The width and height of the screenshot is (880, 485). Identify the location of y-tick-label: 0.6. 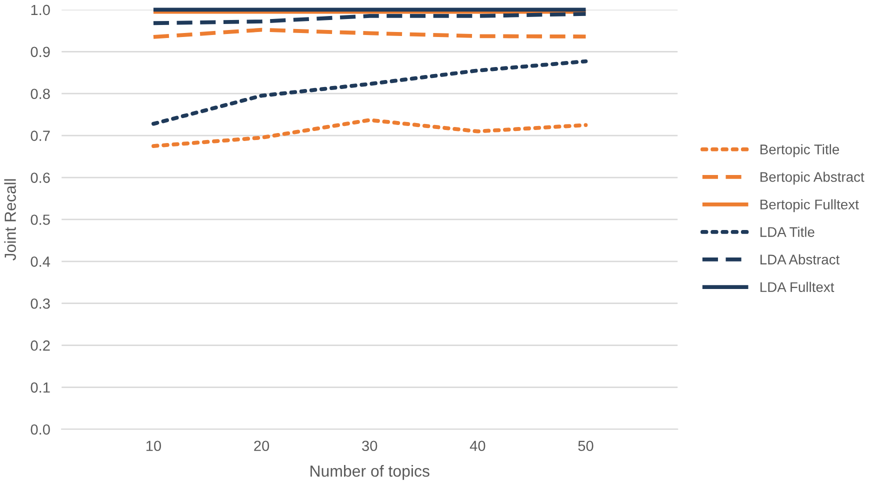
(40, 177).